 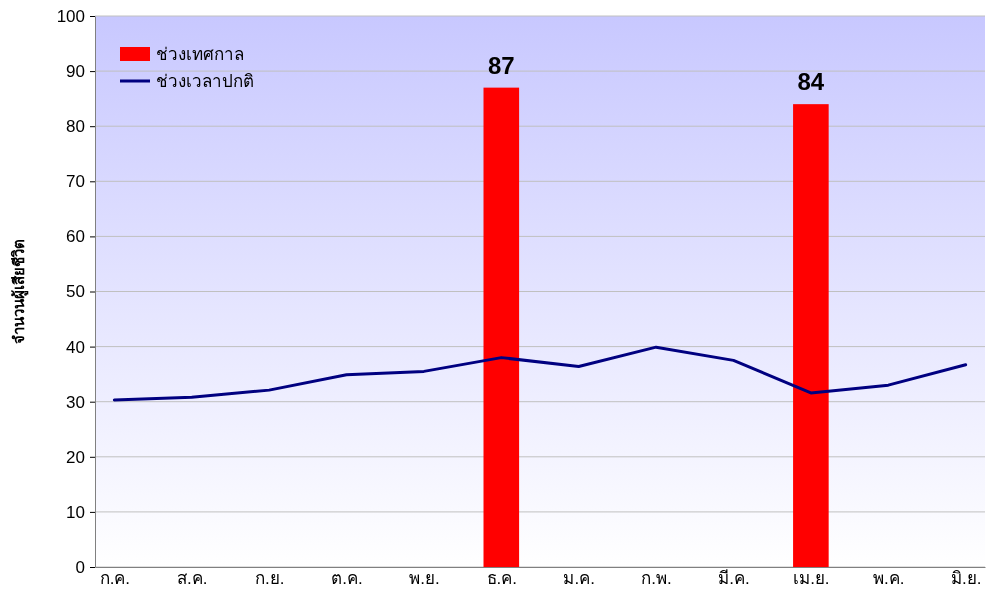 I want to click on x-tick-label: ม.ค., so click(x=579, y=578).